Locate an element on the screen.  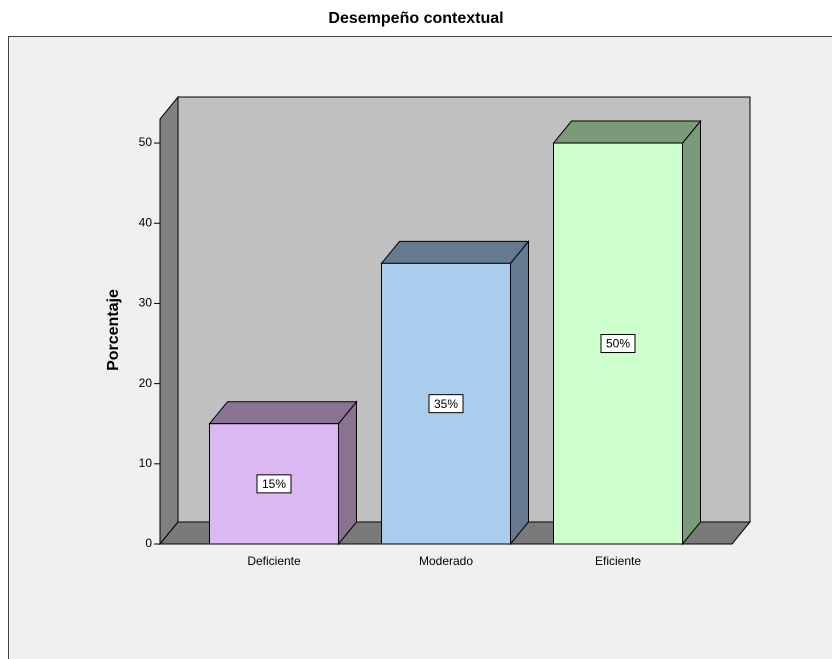
x-tick-label: Eficiente is located at coordinates (618, 561).